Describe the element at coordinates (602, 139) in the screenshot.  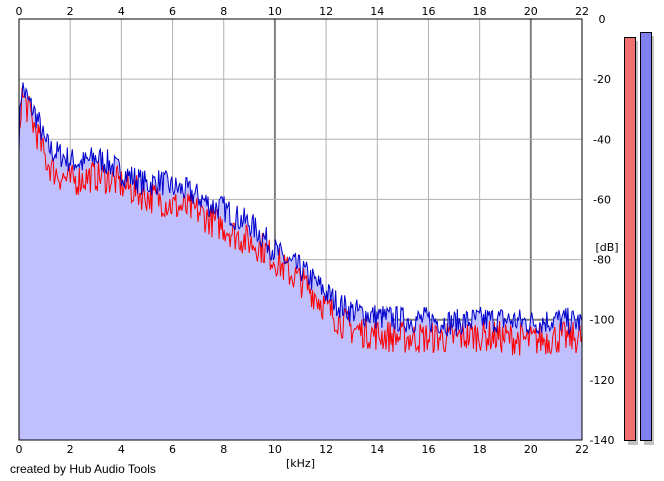
I see `y-tick-label: -40` at that location.